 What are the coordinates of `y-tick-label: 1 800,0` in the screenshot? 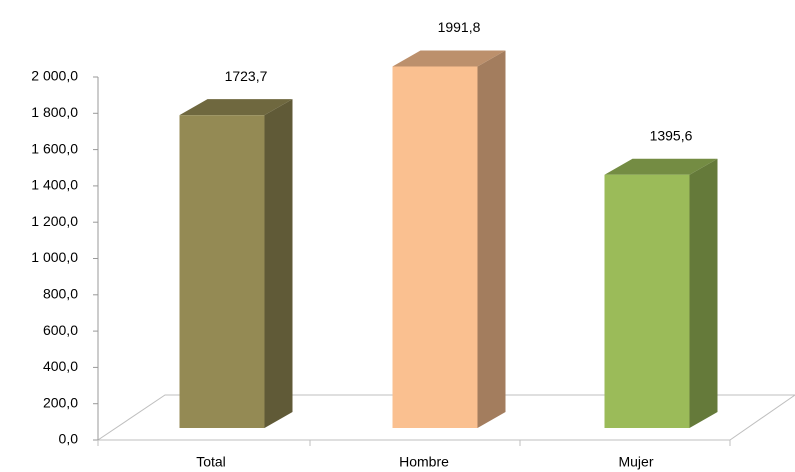 It's located at (54, 112).